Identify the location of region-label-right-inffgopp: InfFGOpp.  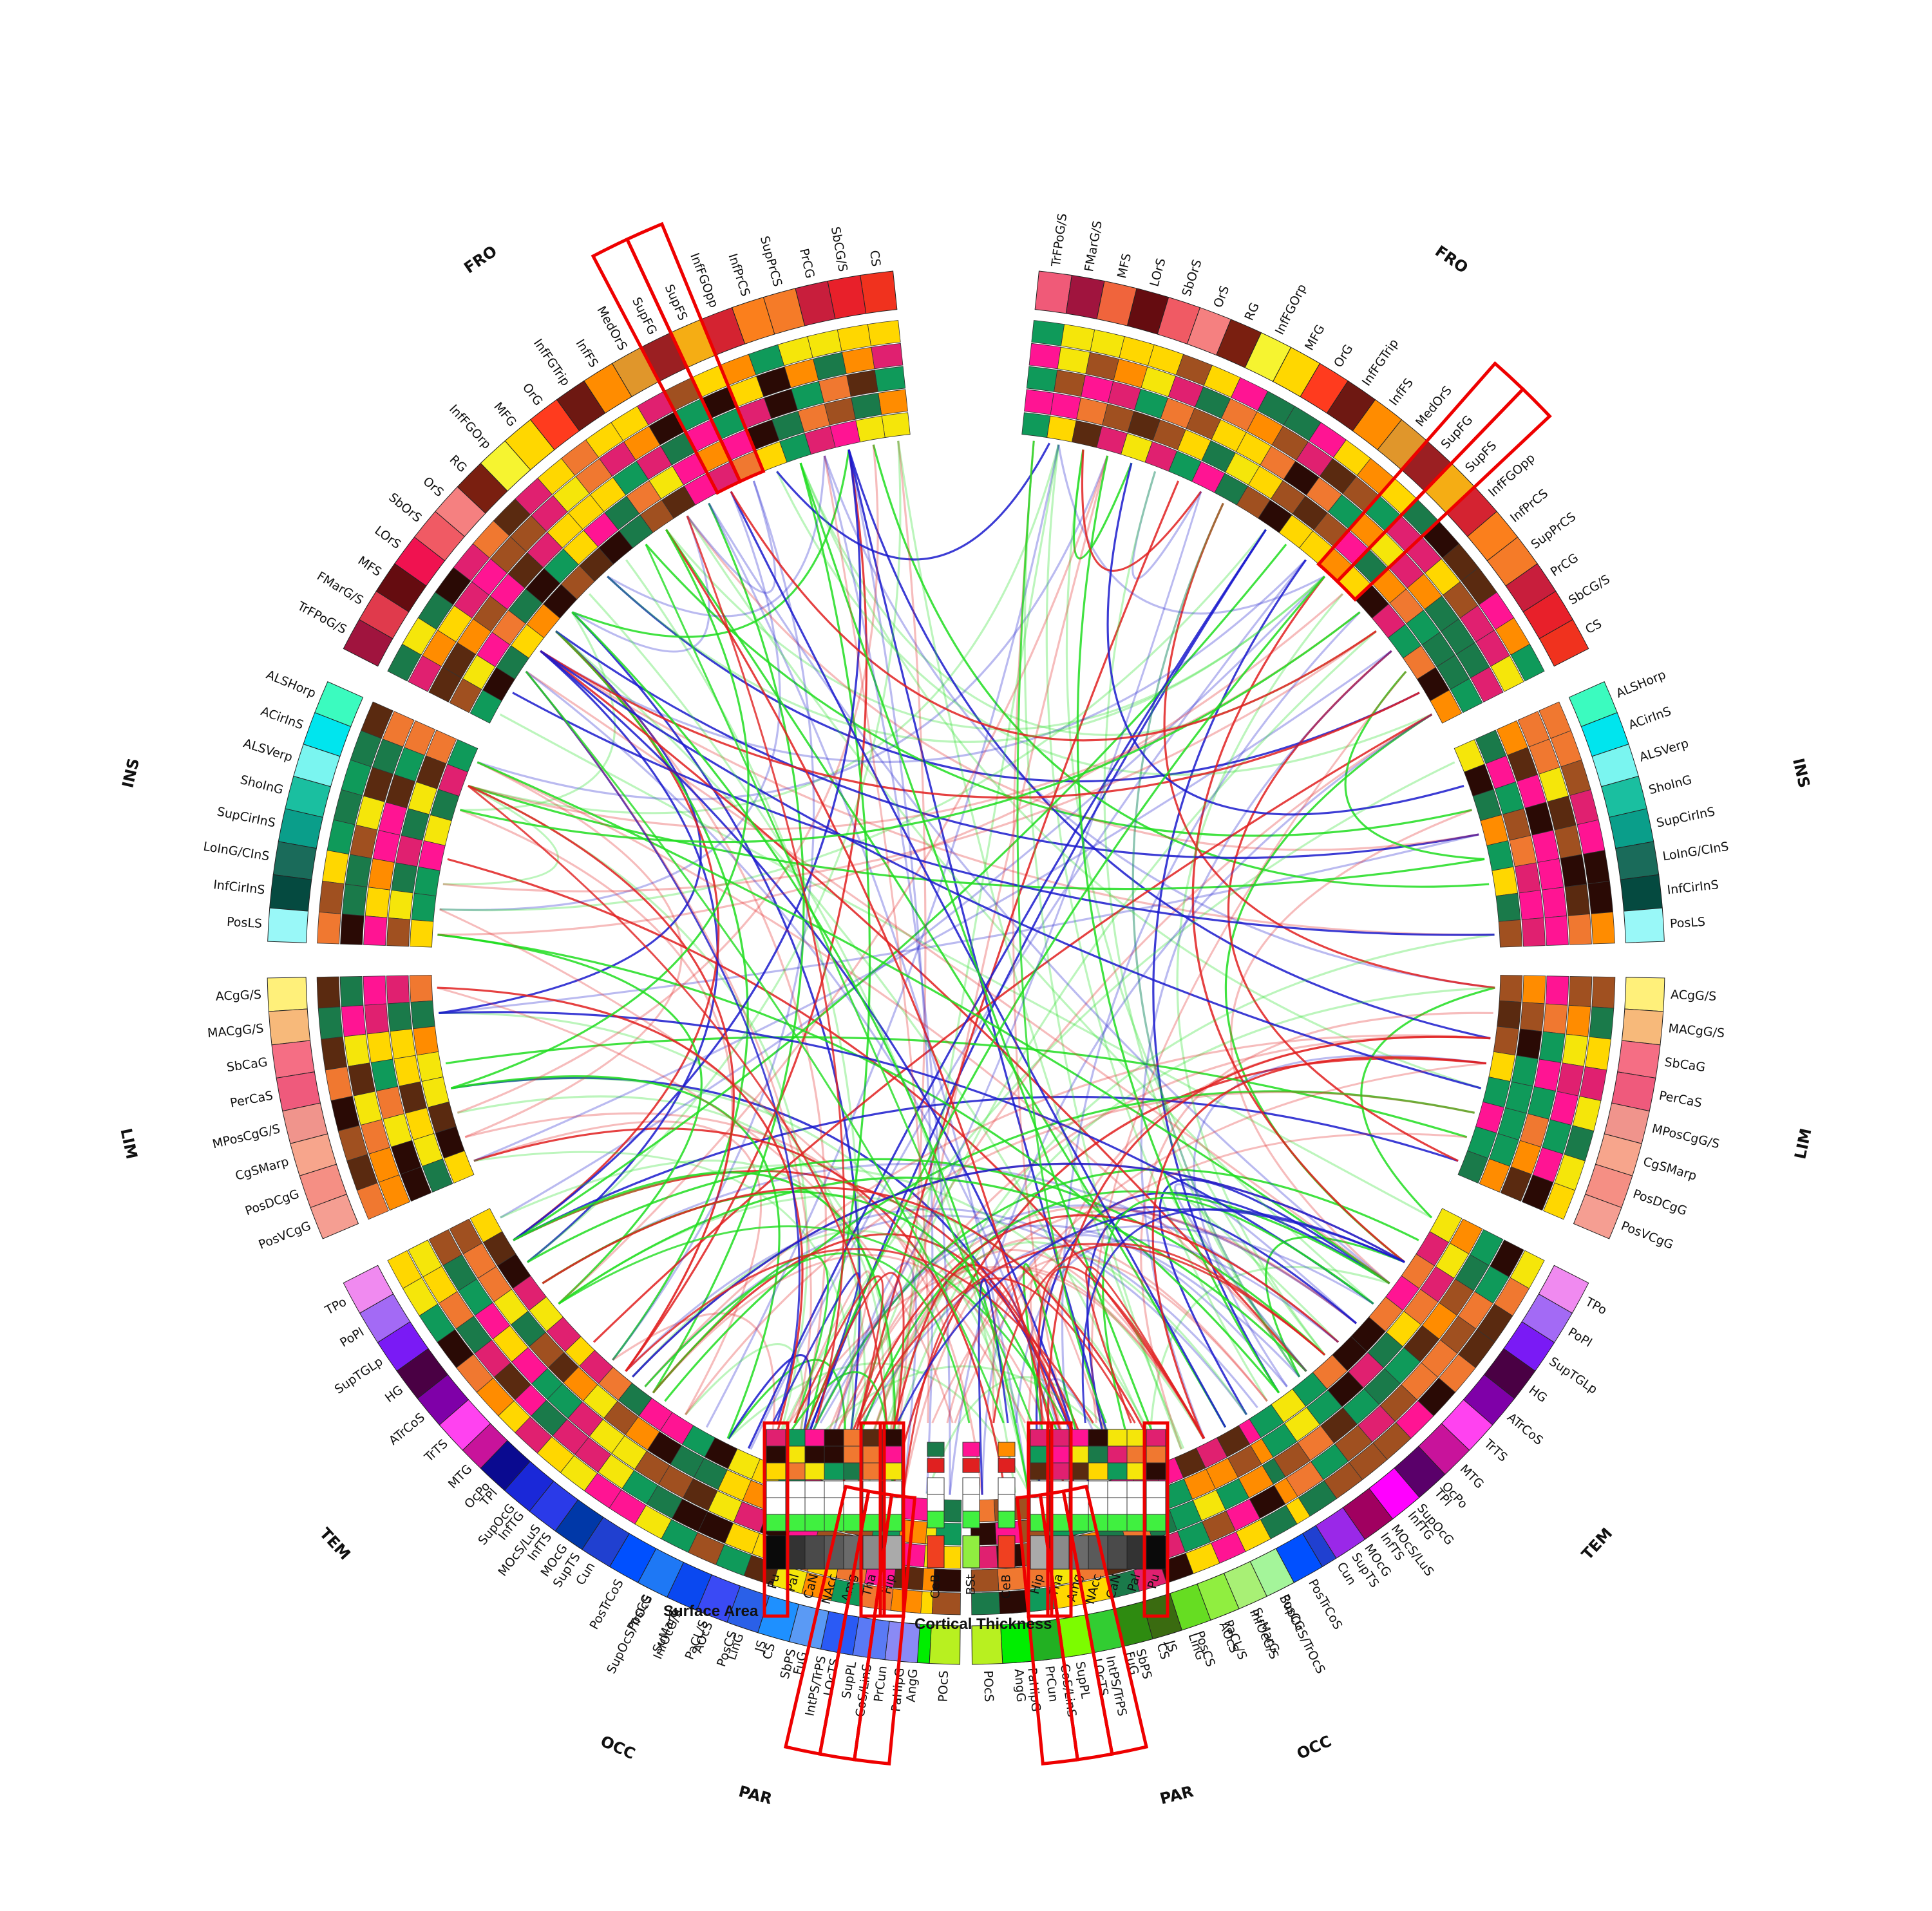
(1512, 475).